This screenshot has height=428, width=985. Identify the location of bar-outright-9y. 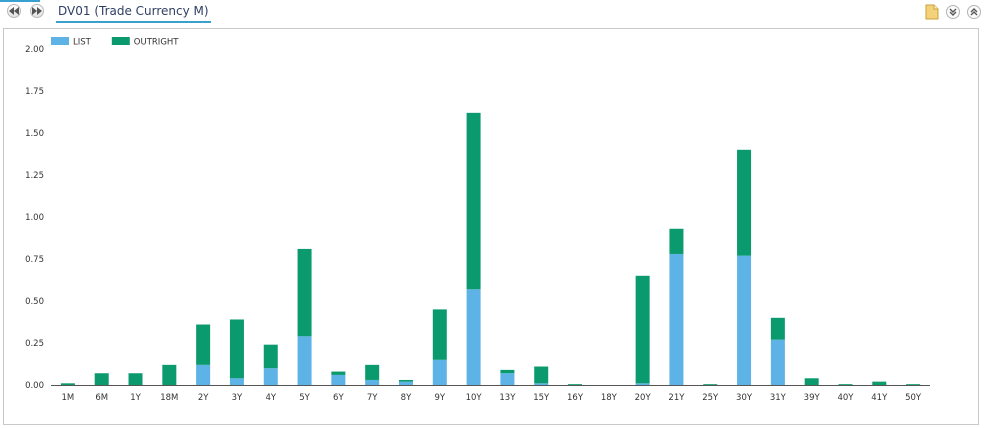
(439, 334).